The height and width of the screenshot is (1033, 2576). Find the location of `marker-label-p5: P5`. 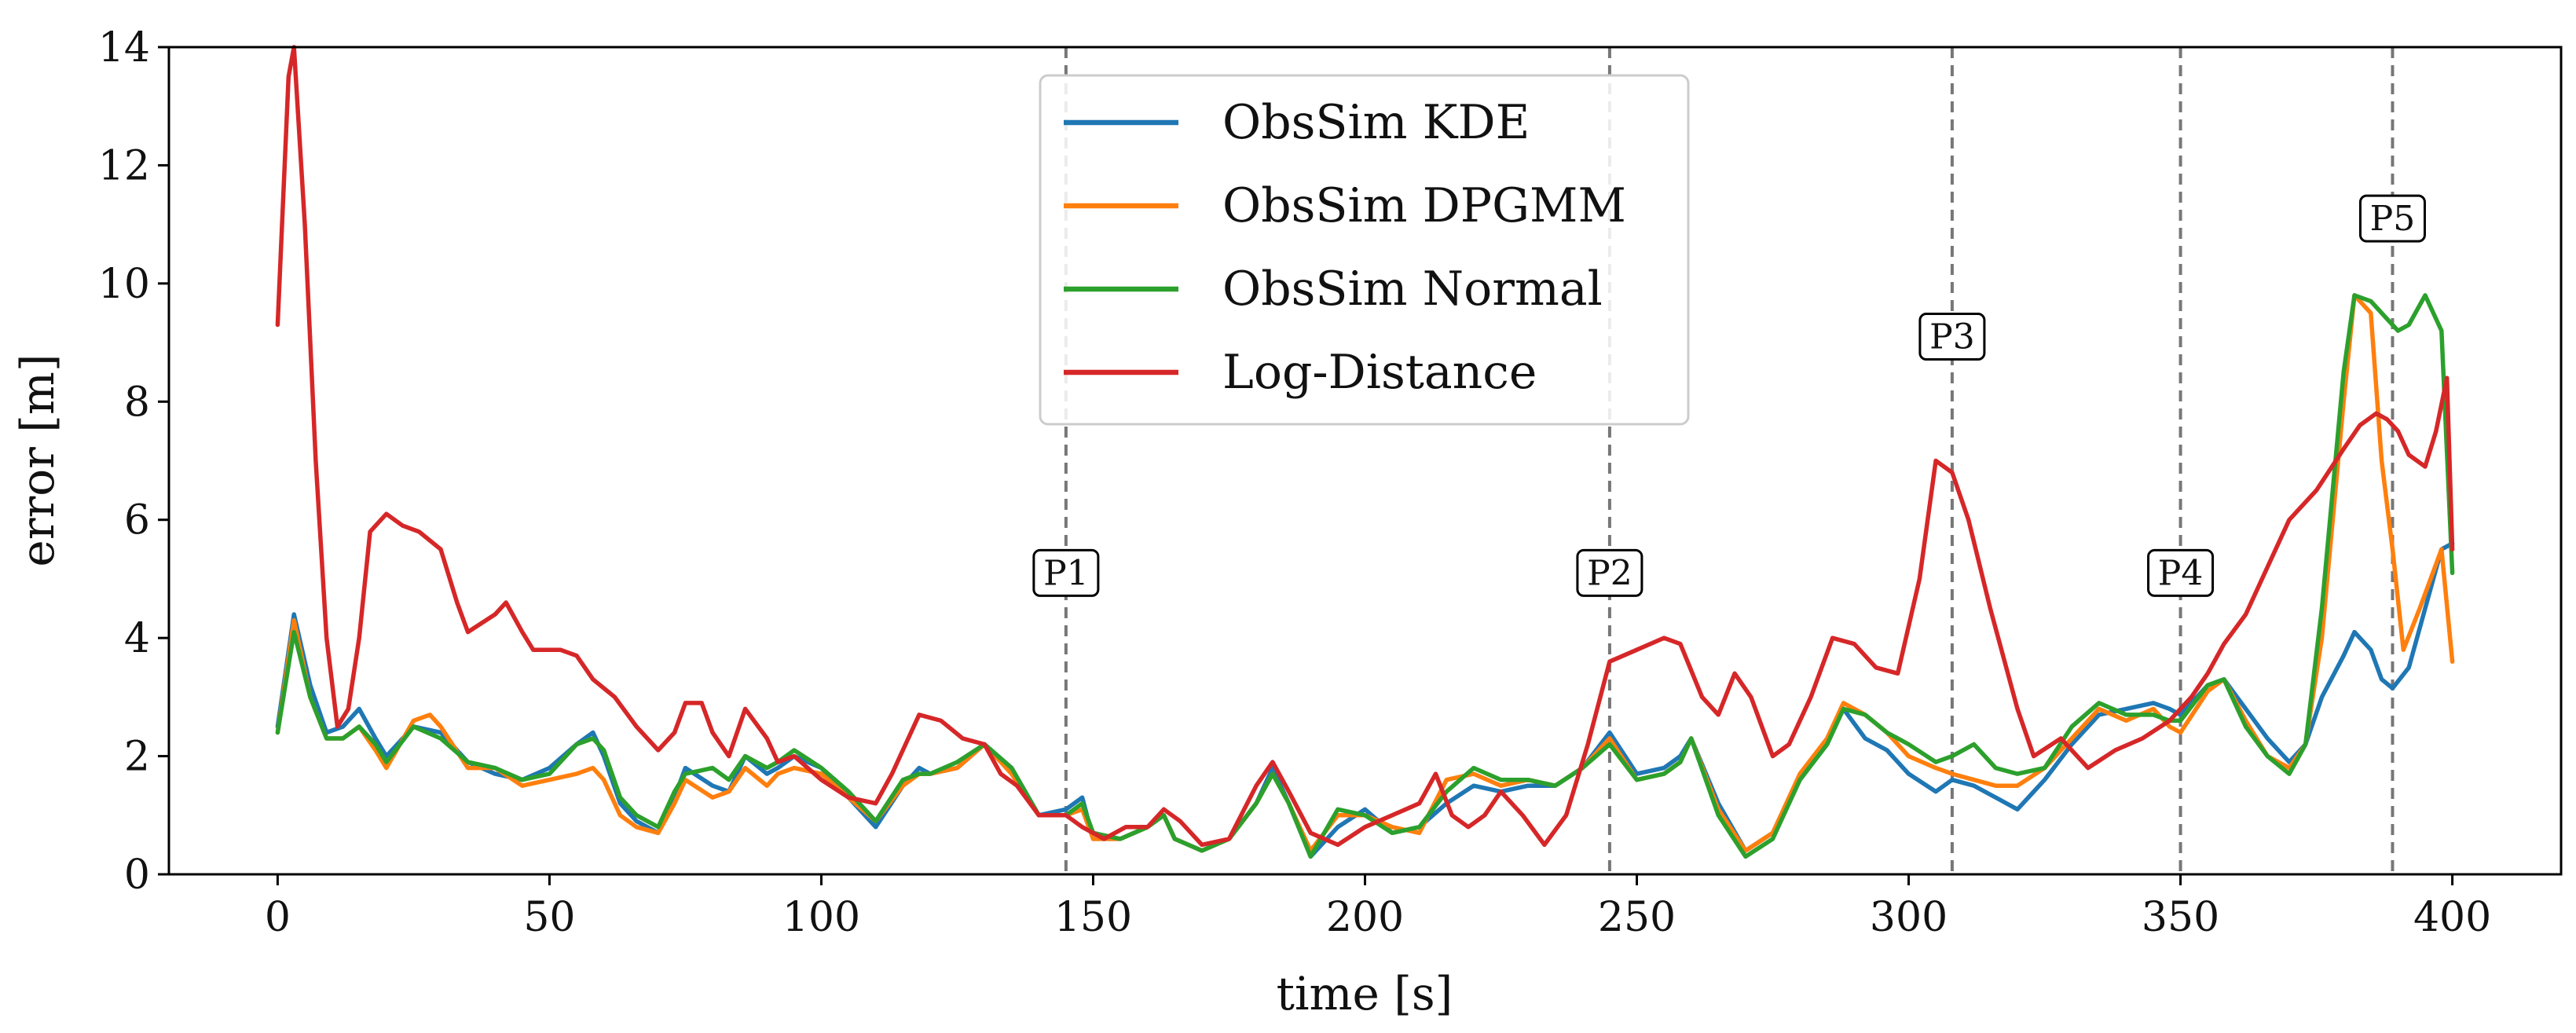

marker-label-p5: P5 is located at coordinates (2393, 219).